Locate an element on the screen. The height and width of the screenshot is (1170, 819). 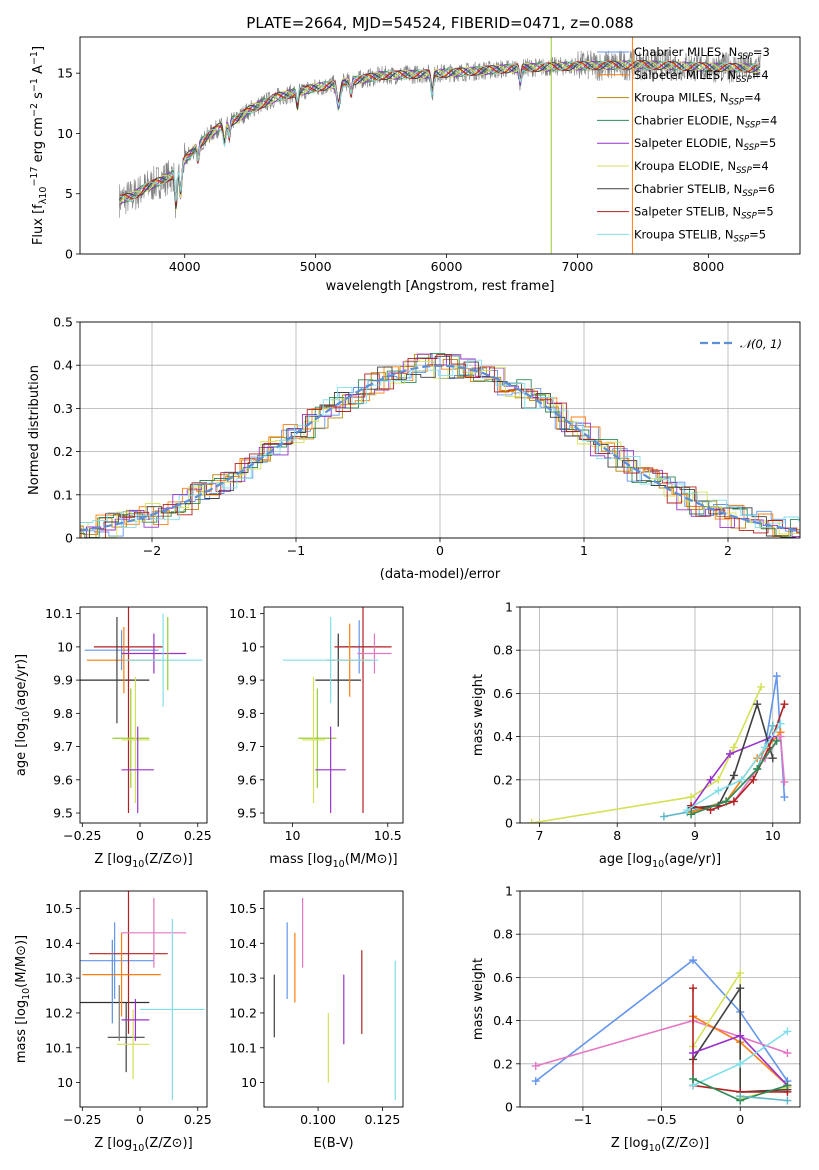
x-tick-label: 8 is located at coordinates (617, 835).